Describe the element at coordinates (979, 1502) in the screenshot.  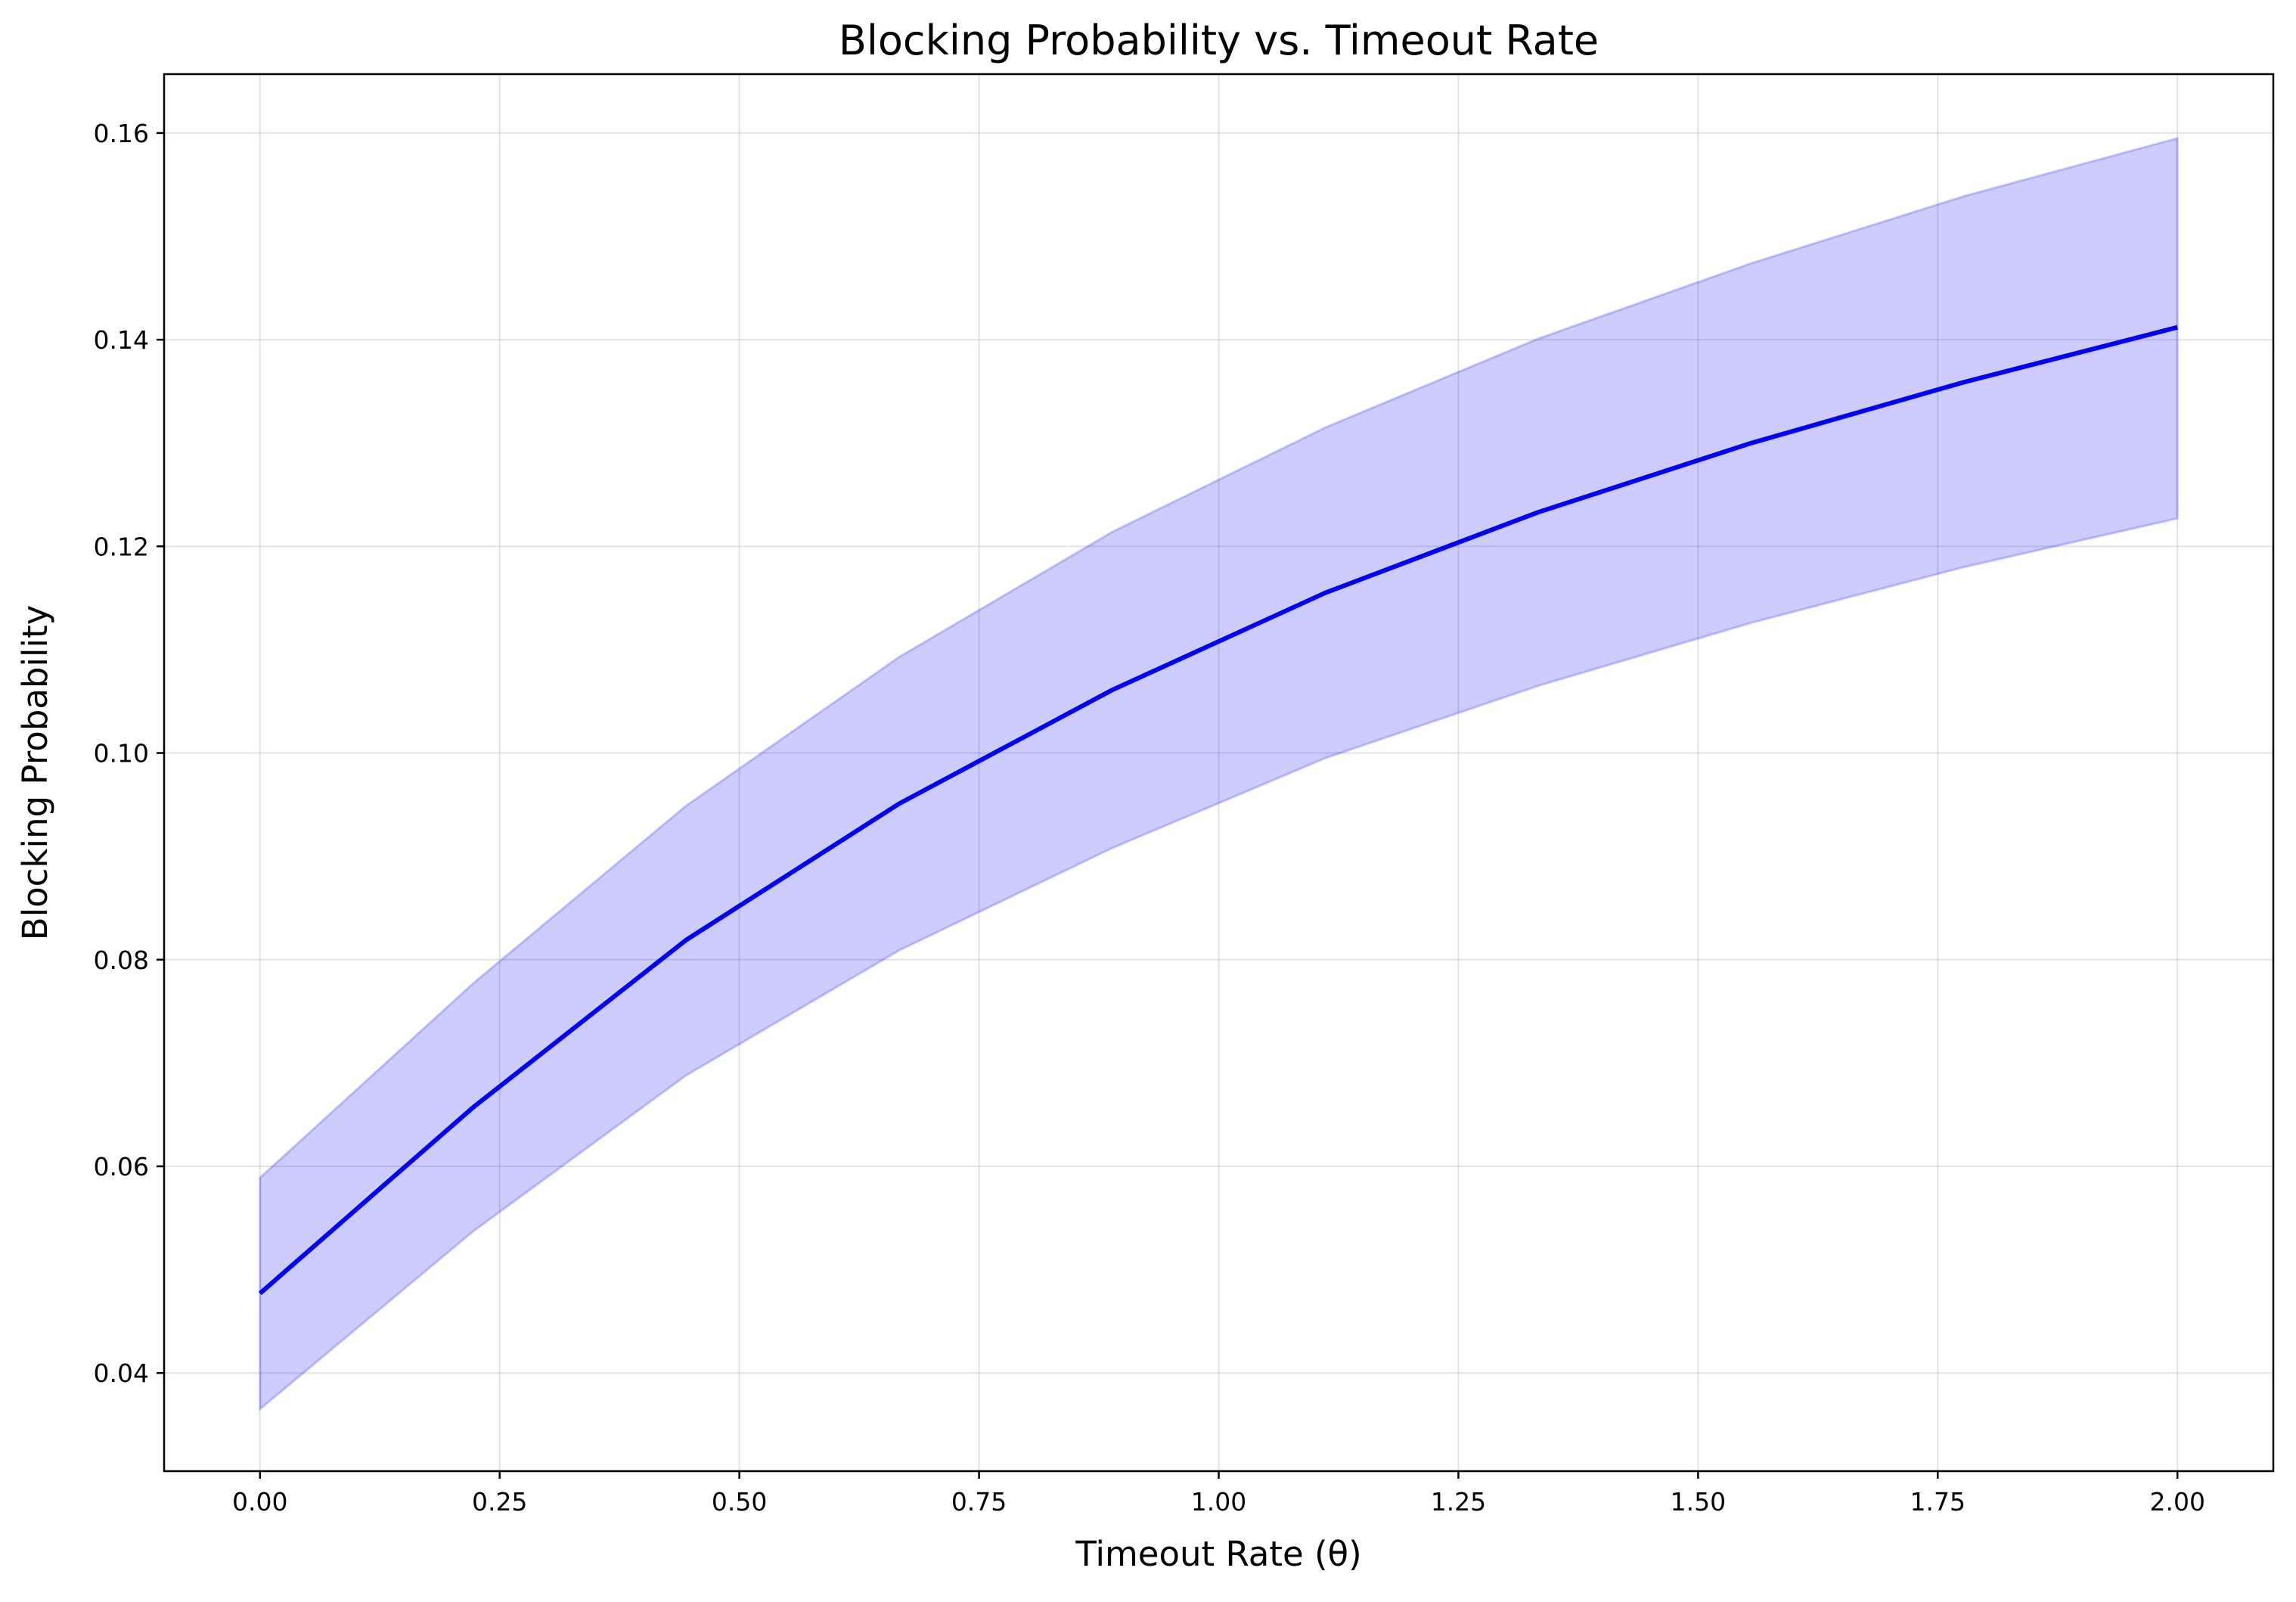
I see `x-tick-label: 0.75` at that location.